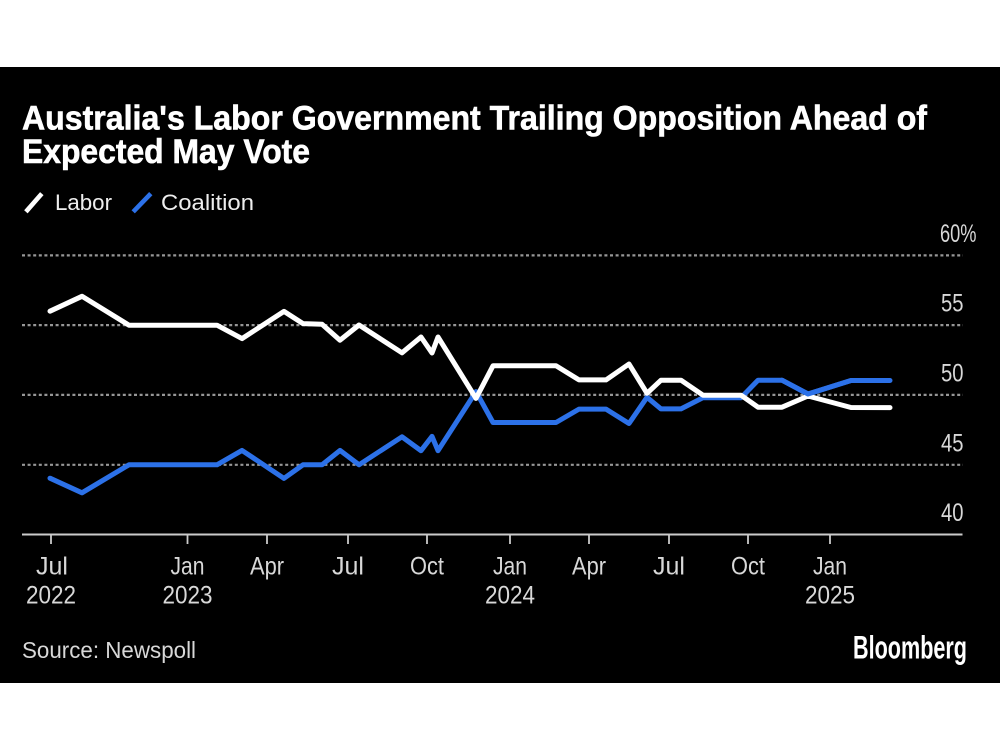  What do you see at coordinates (109, 650) in the screenshot?
I see `svg-text: Source: Newspoll` at bounding box center [109, 650].